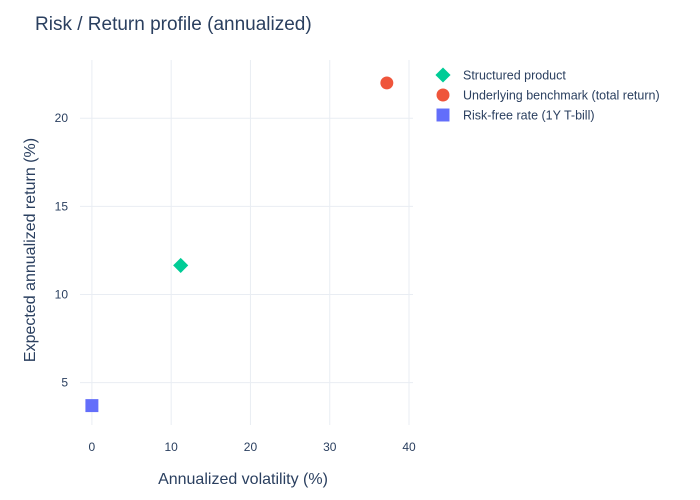 This screenshot has height=500, width=700. I want to click on x-axis-title: Annualized volatility (%), so click(243, 479).